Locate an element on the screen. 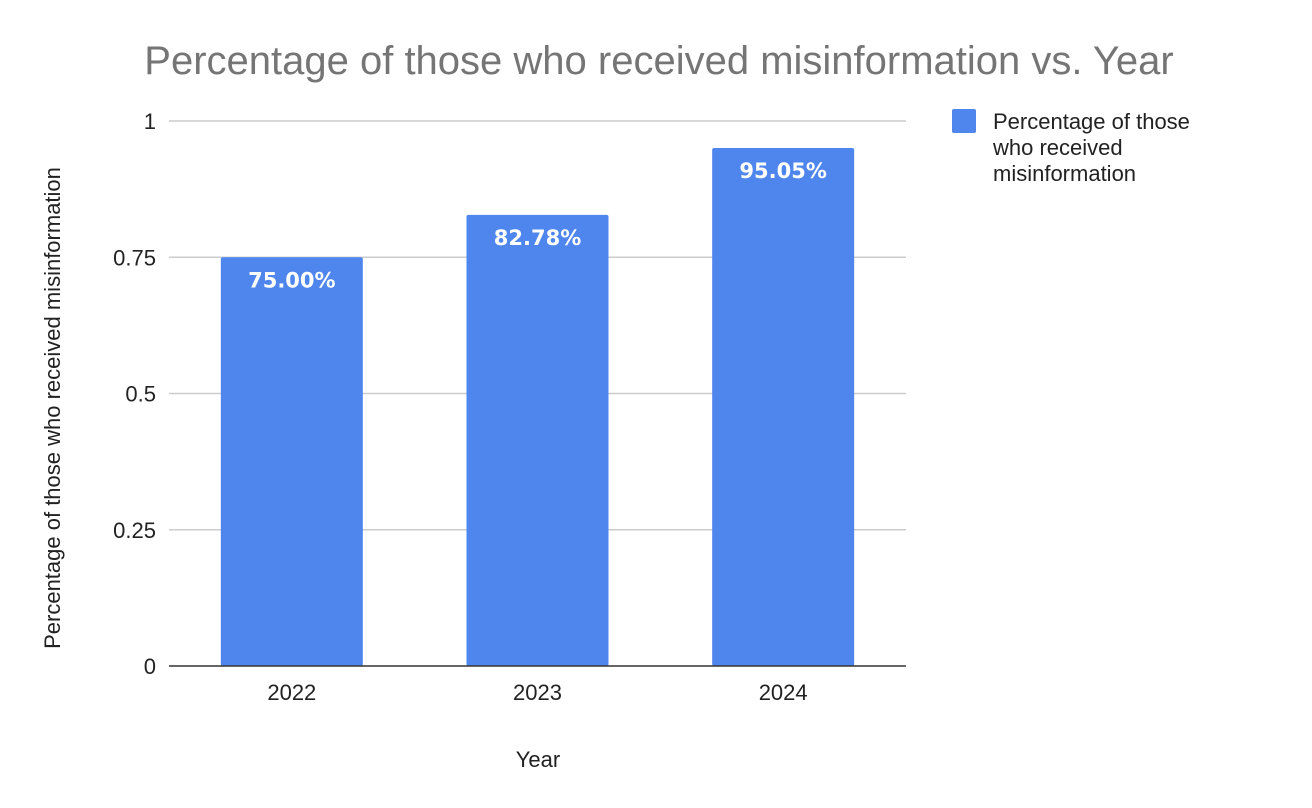 This screenshot has height=808, width=1312. bar-2024 is located at coordinates (783, 407).